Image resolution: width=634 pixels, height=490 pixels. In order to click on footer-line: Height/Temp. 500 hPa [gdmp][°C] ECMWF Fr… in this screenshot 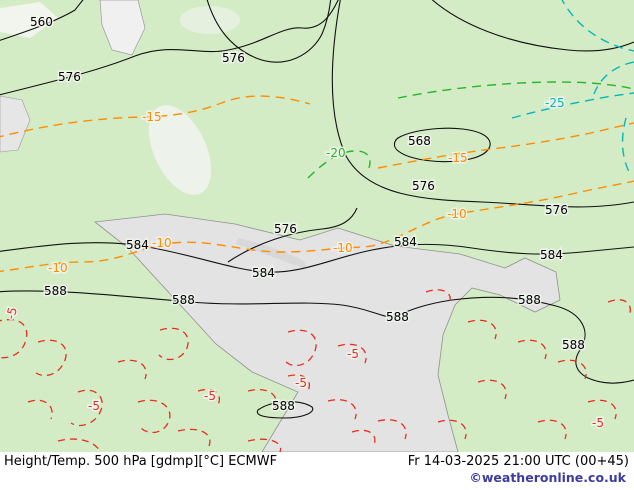, I will do `click(317, 460)`.